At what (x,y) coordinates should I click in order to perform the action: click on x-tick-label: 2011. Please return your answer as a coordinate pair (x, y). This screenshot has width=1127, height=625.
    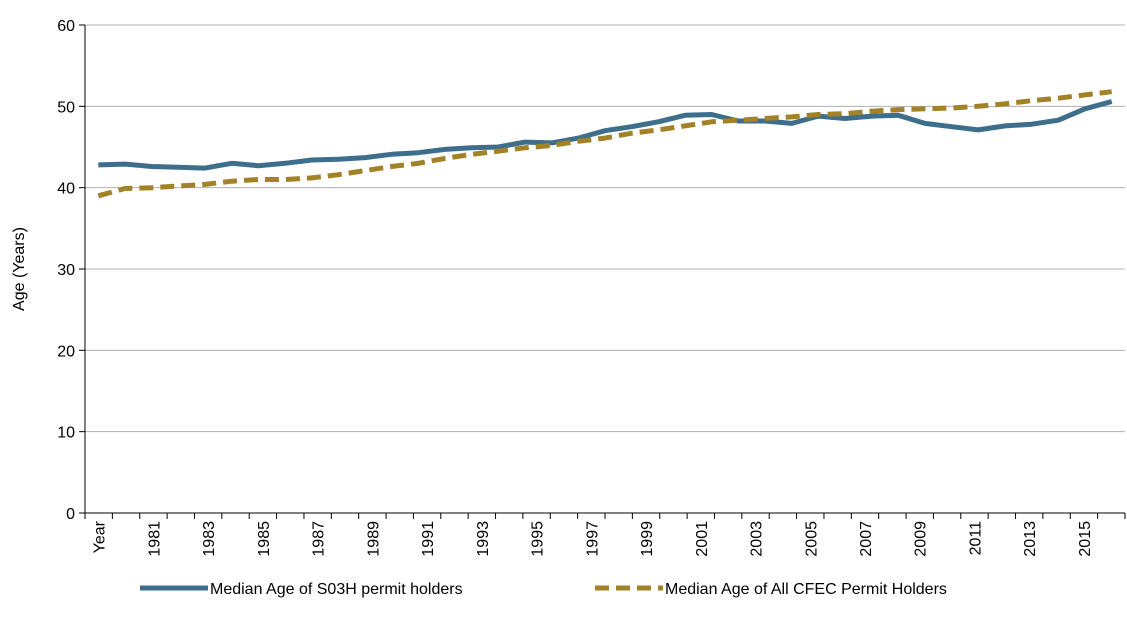
    Looking at the image, I should click on (975, 538).